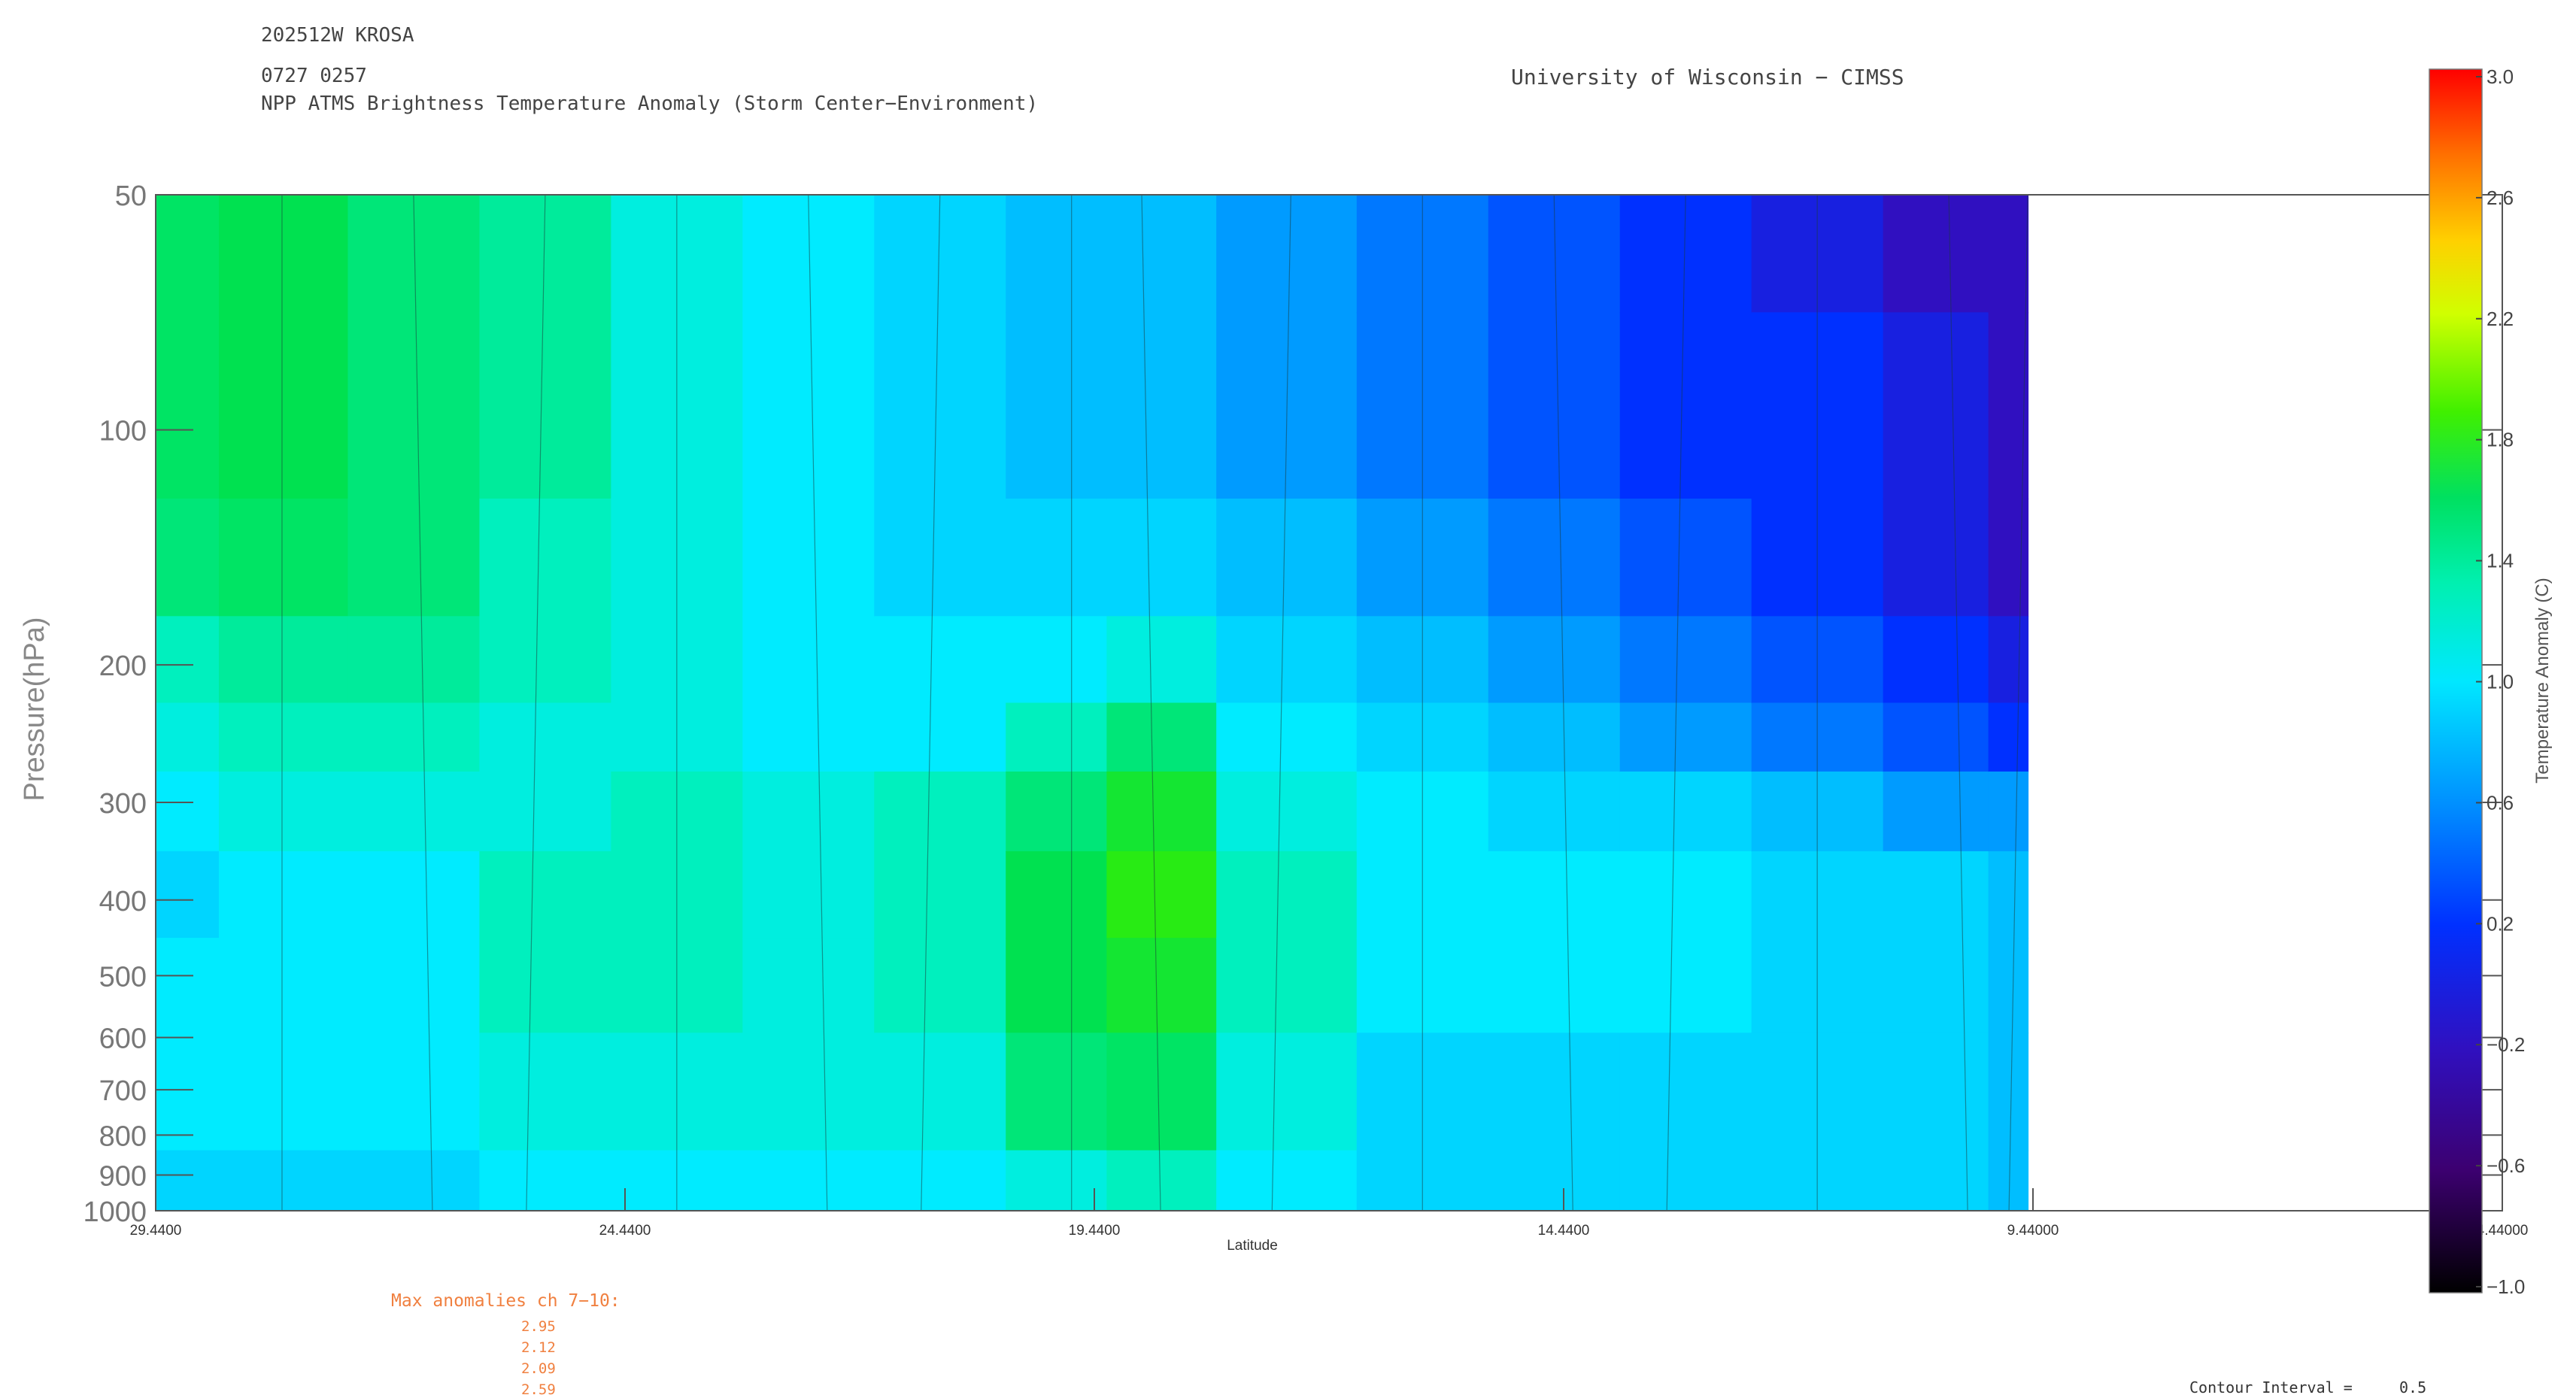 The height and width of the screenshot is (1398, 2576). Describe the element at coordinates (2500, 440) in the screenshot. I see `colorbar-tick-label: 1.8` at that location.